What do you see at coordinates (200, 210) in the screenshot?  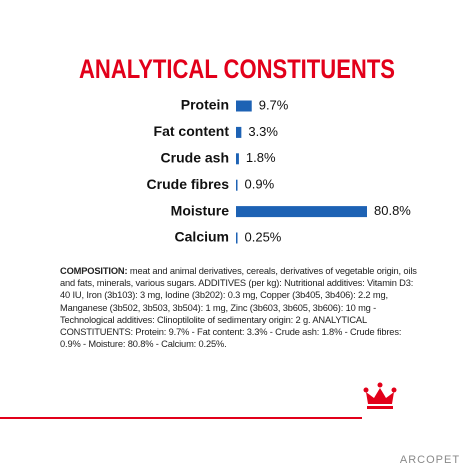 I see `category-label: Moisture` at bounding box center [200, 210].